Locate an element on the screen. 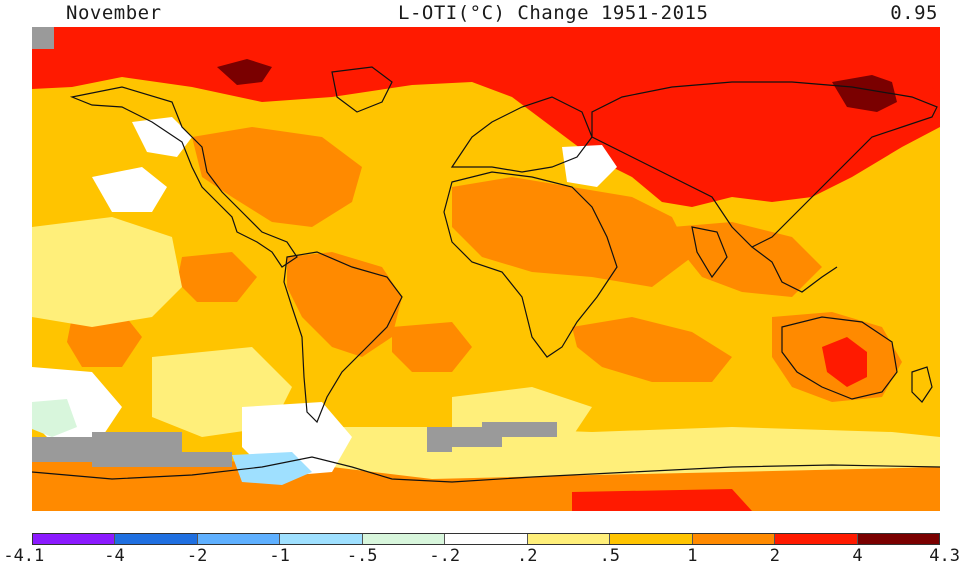  south-america-orange is located at coordinates (344, 304).